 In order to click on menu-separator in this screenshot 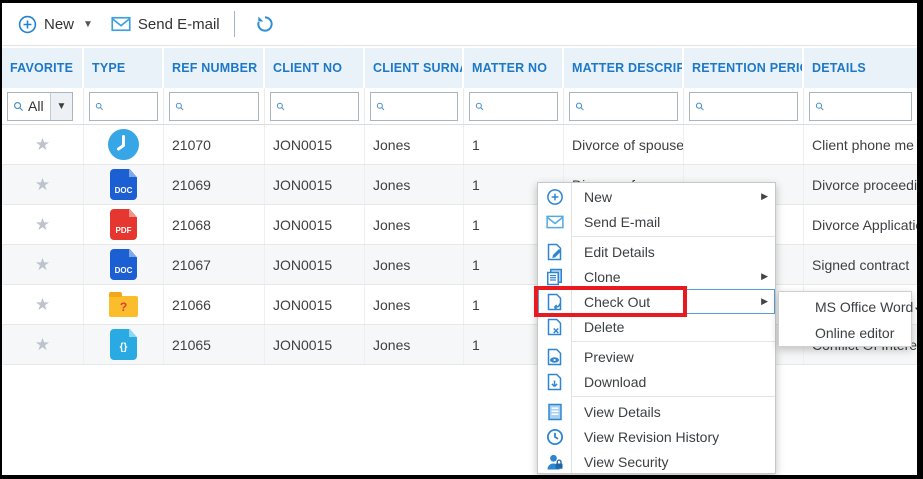, I will do `click(656, 341)`.